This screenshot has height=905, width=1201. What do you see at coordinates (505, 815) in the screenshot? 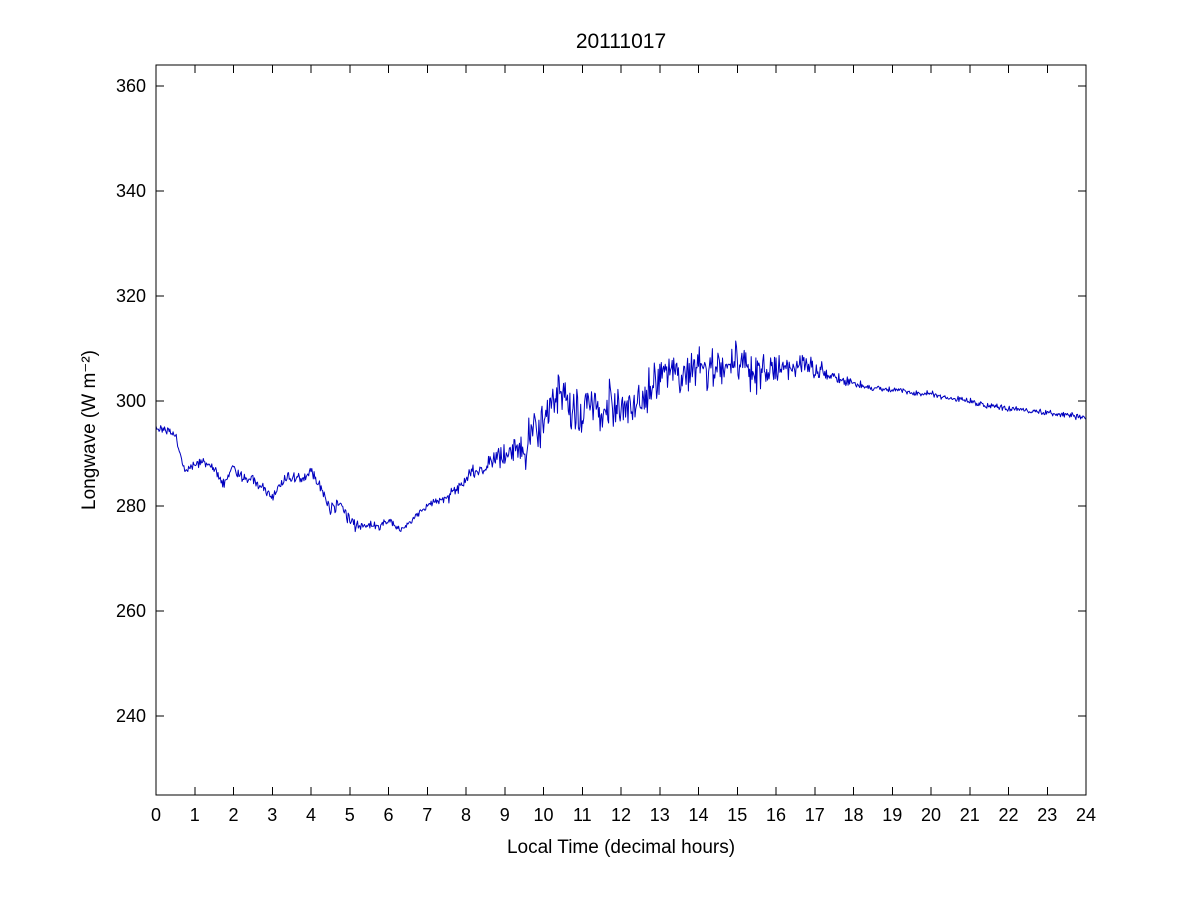
I see `x-tick-label: 9` at bounding box center [505, 815].